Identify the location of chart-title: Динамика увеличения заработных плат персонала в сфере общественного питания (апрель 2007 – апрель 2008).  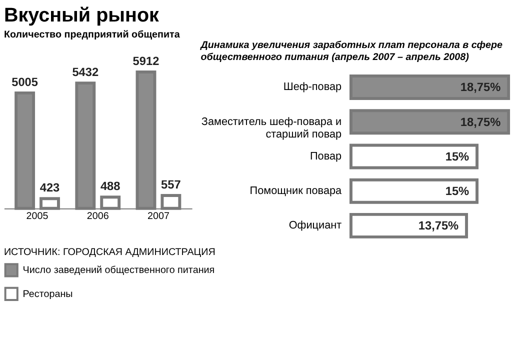
(351, 52).